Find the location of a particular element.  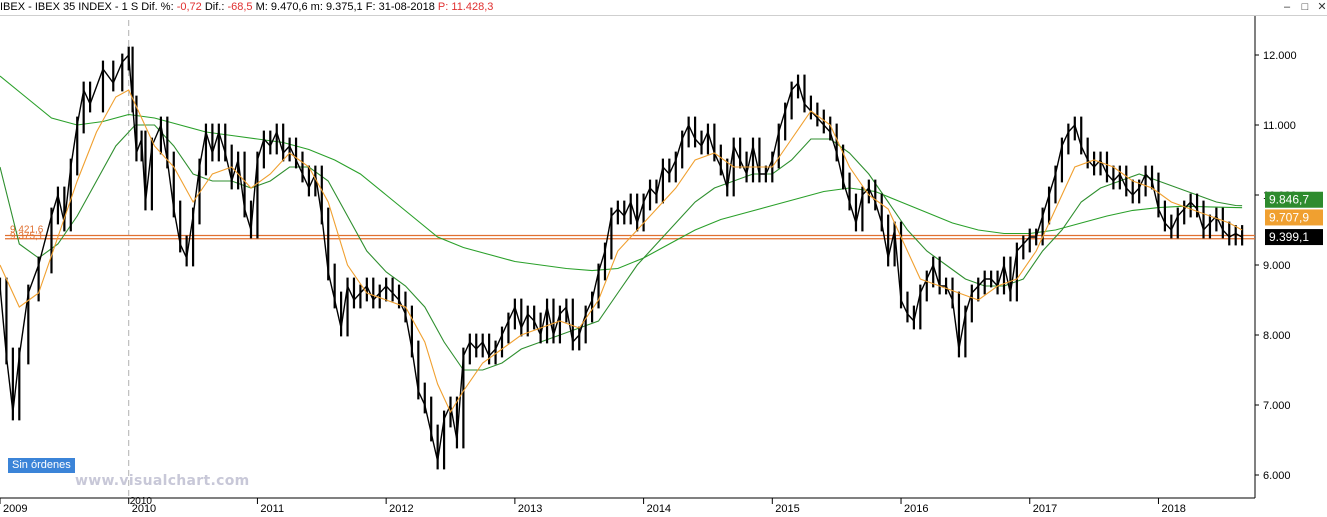

cursor-date-label: 2010 is located at coordinates (141, 501).